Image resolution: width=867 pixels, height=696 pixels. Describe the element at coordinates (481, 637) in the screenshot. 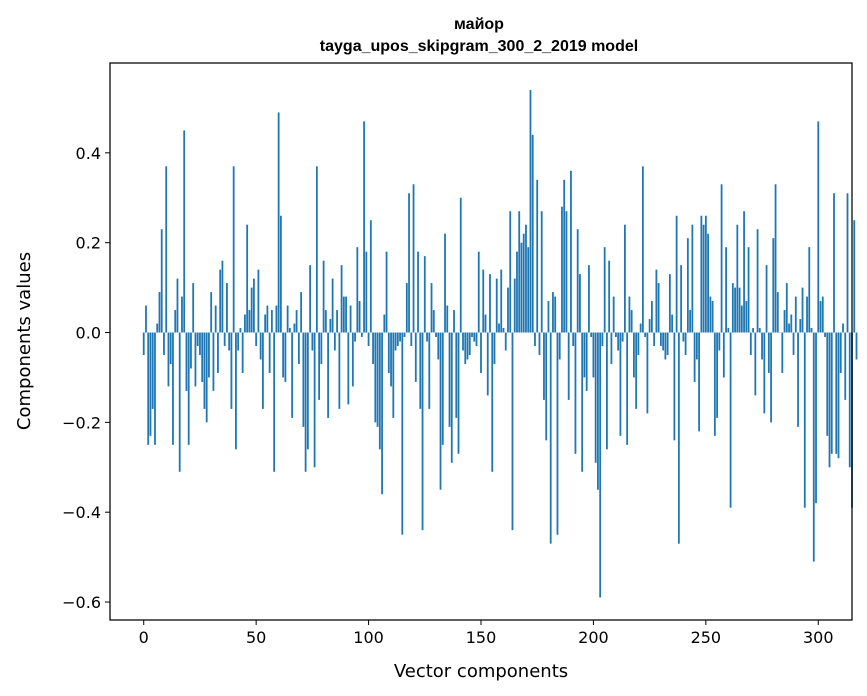

I see `x-tick-label: 150` at that location.